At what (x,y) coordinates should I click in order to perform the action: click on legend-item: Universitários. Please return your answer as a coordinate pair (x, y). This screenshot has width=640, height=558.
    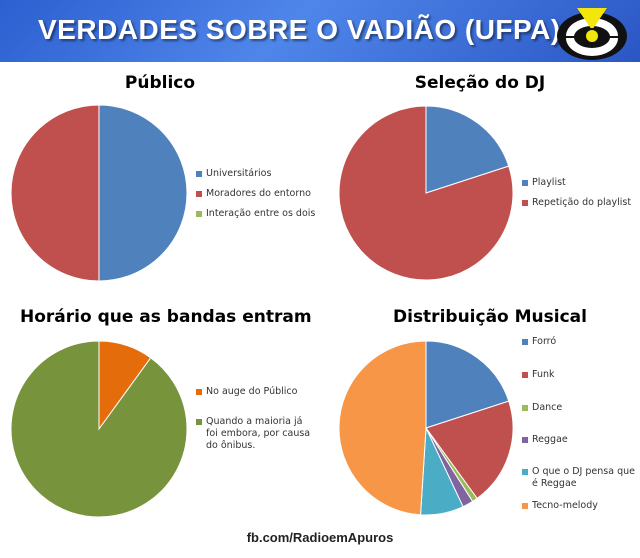
    Looking at the image, I should click on (233, 174).